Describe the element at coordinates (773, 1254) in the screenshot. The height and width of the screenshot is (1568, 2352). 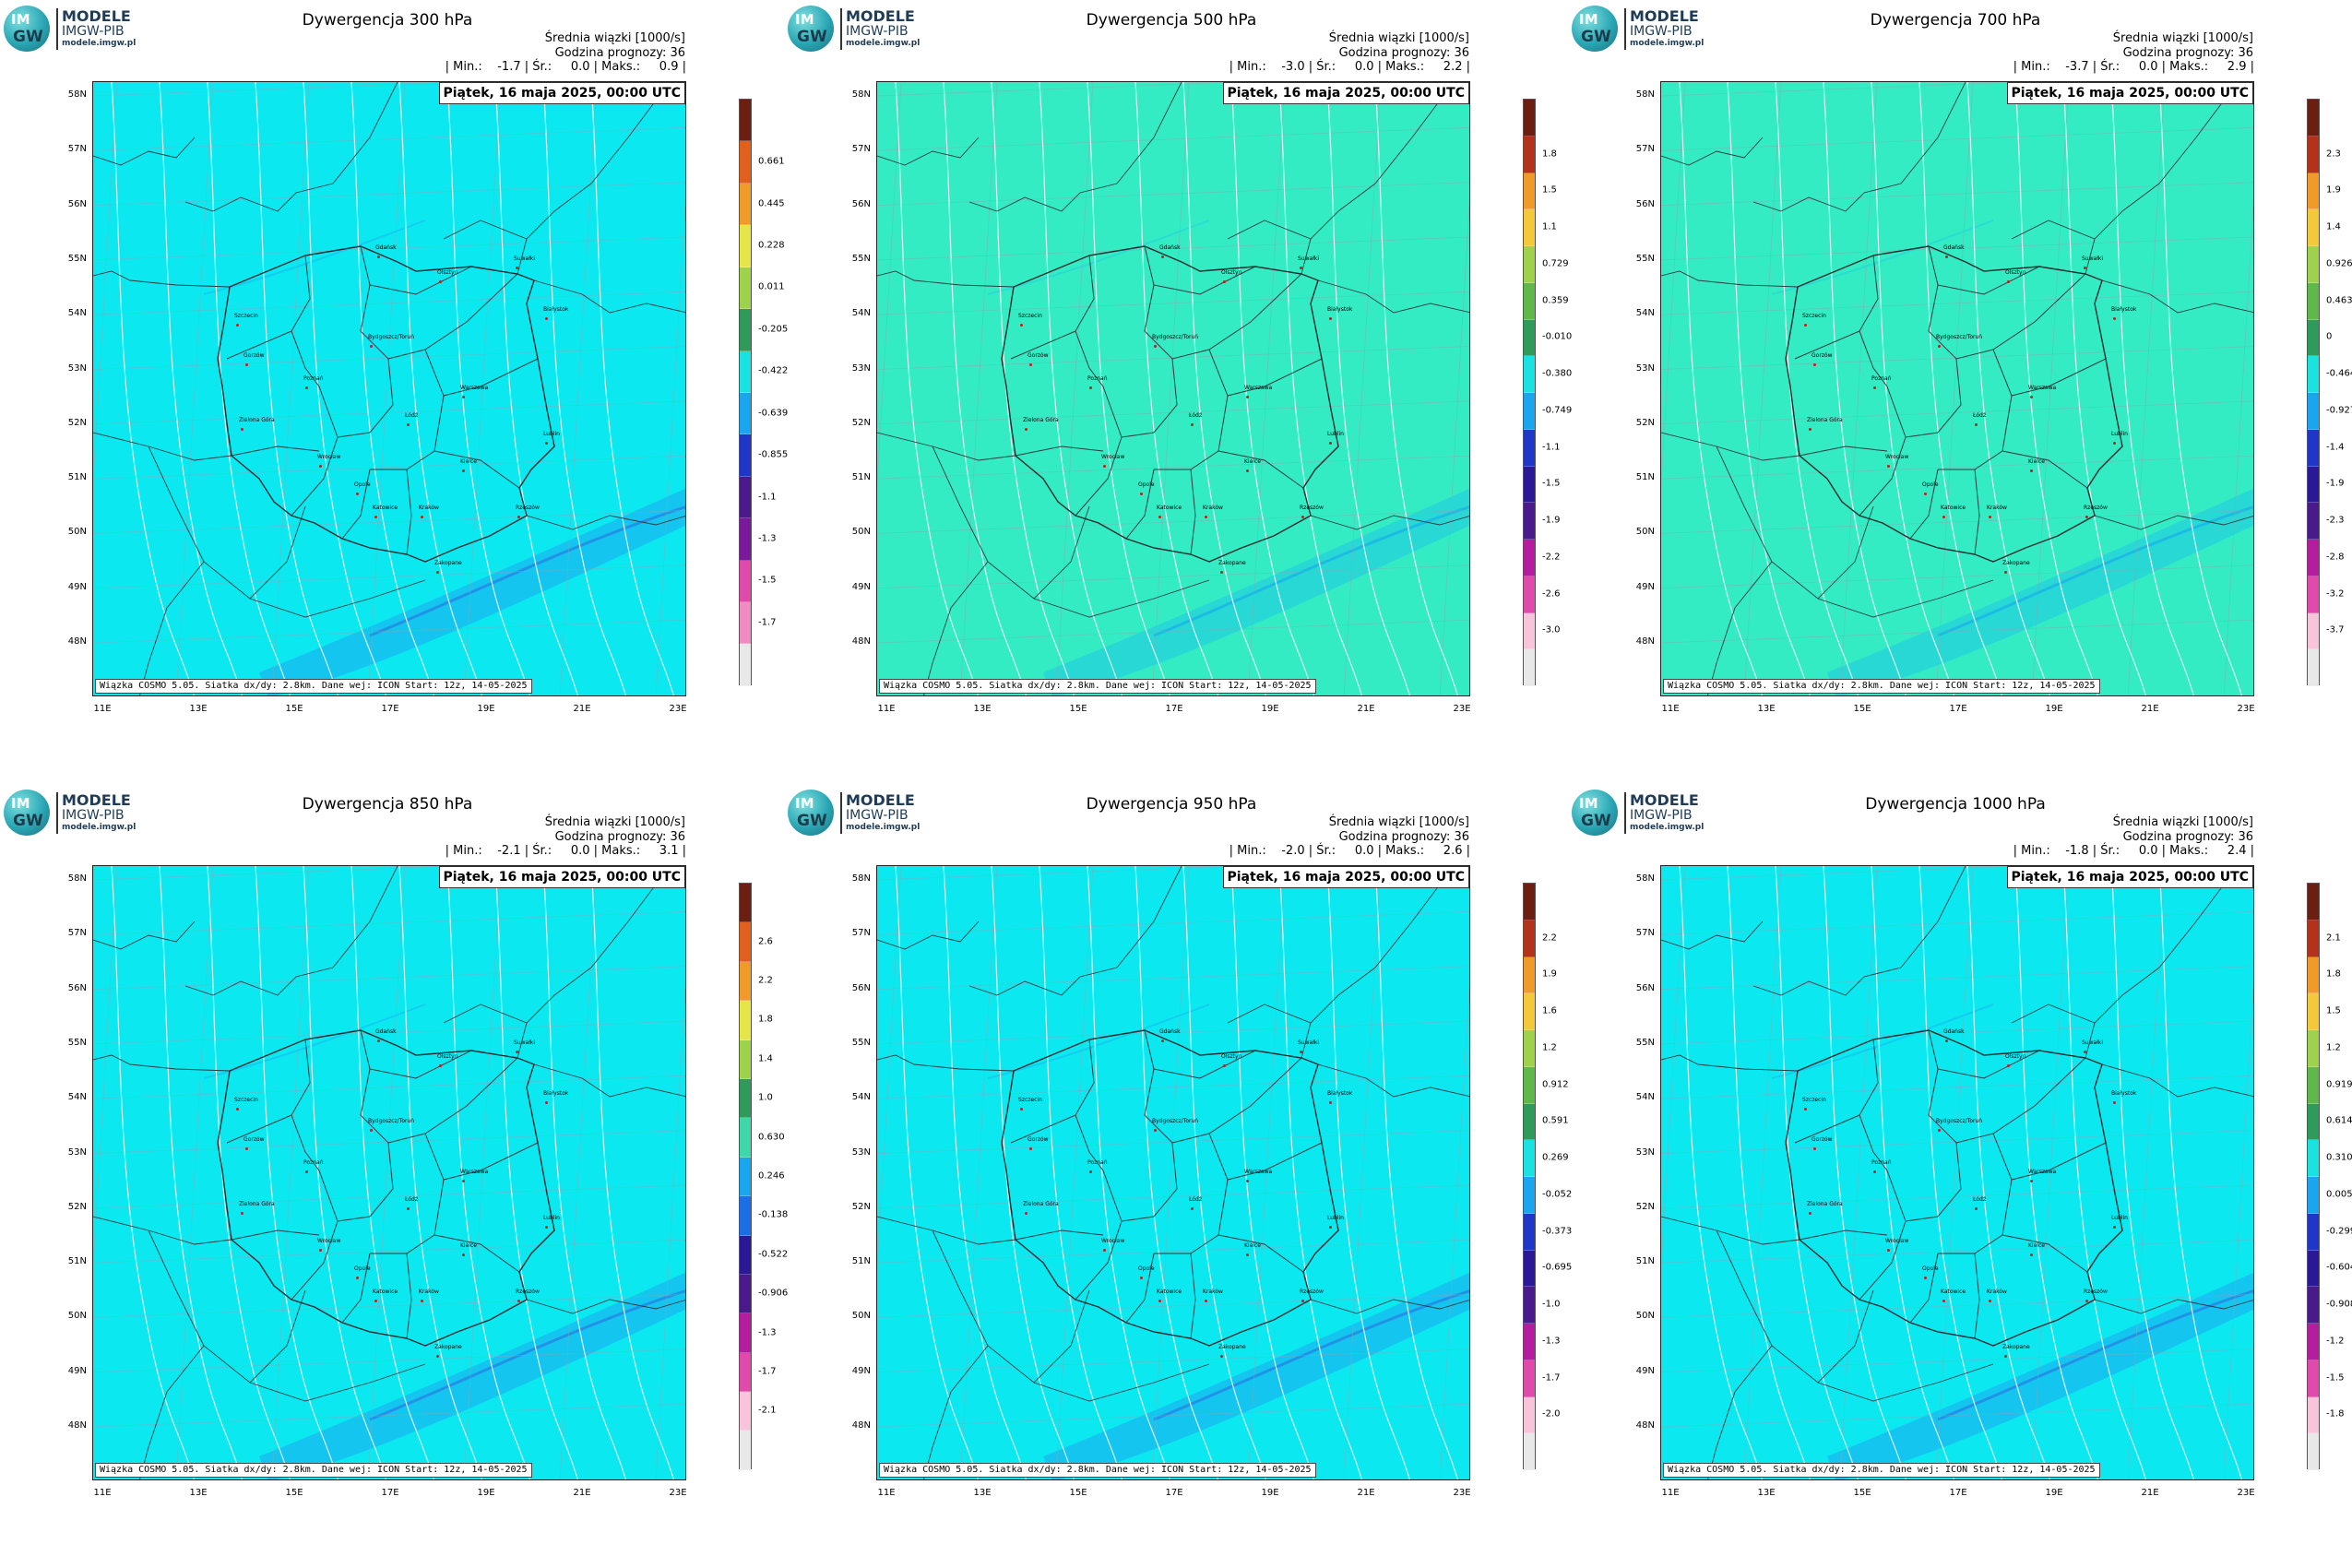
I see `colorbar-tick-label: -0.522` at that location.